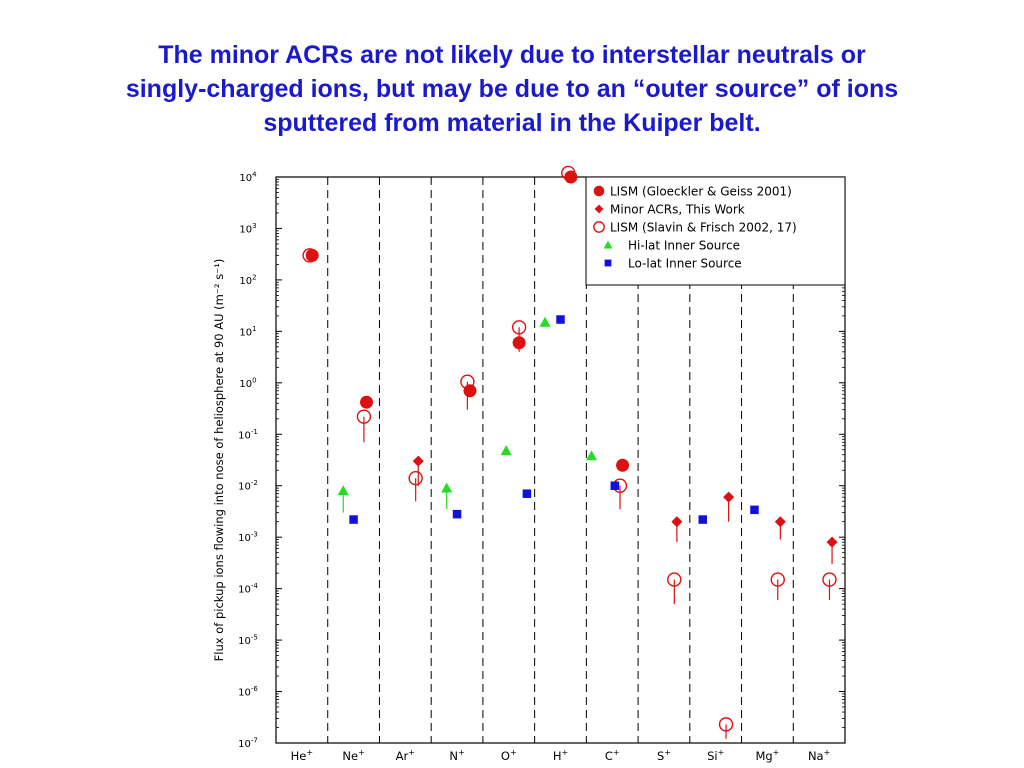 The image size is (1024, 768). I want to click on category-label-mg-exp: +, so click(776, 752).